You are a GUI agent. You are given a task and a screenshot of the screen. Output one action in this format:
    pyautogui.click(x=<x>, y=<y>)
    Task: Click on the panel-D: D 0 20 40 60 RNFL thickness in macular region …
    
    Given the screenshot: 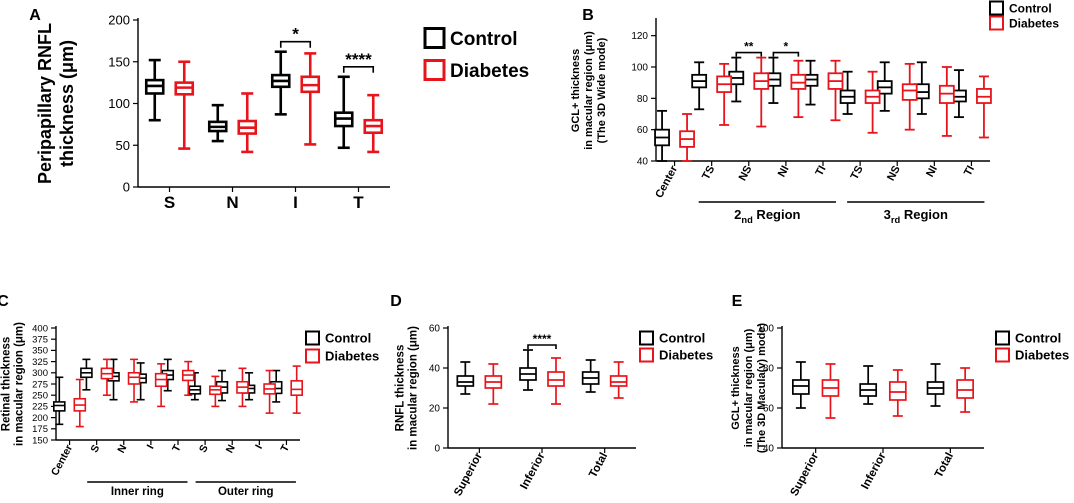 What is the action you would take?
    pyautogui.click(x=551, y=395)
    